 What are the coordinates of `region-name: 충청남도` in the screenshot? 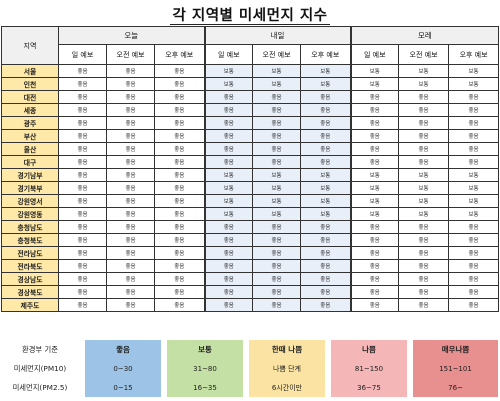 It's located at (30, 227).